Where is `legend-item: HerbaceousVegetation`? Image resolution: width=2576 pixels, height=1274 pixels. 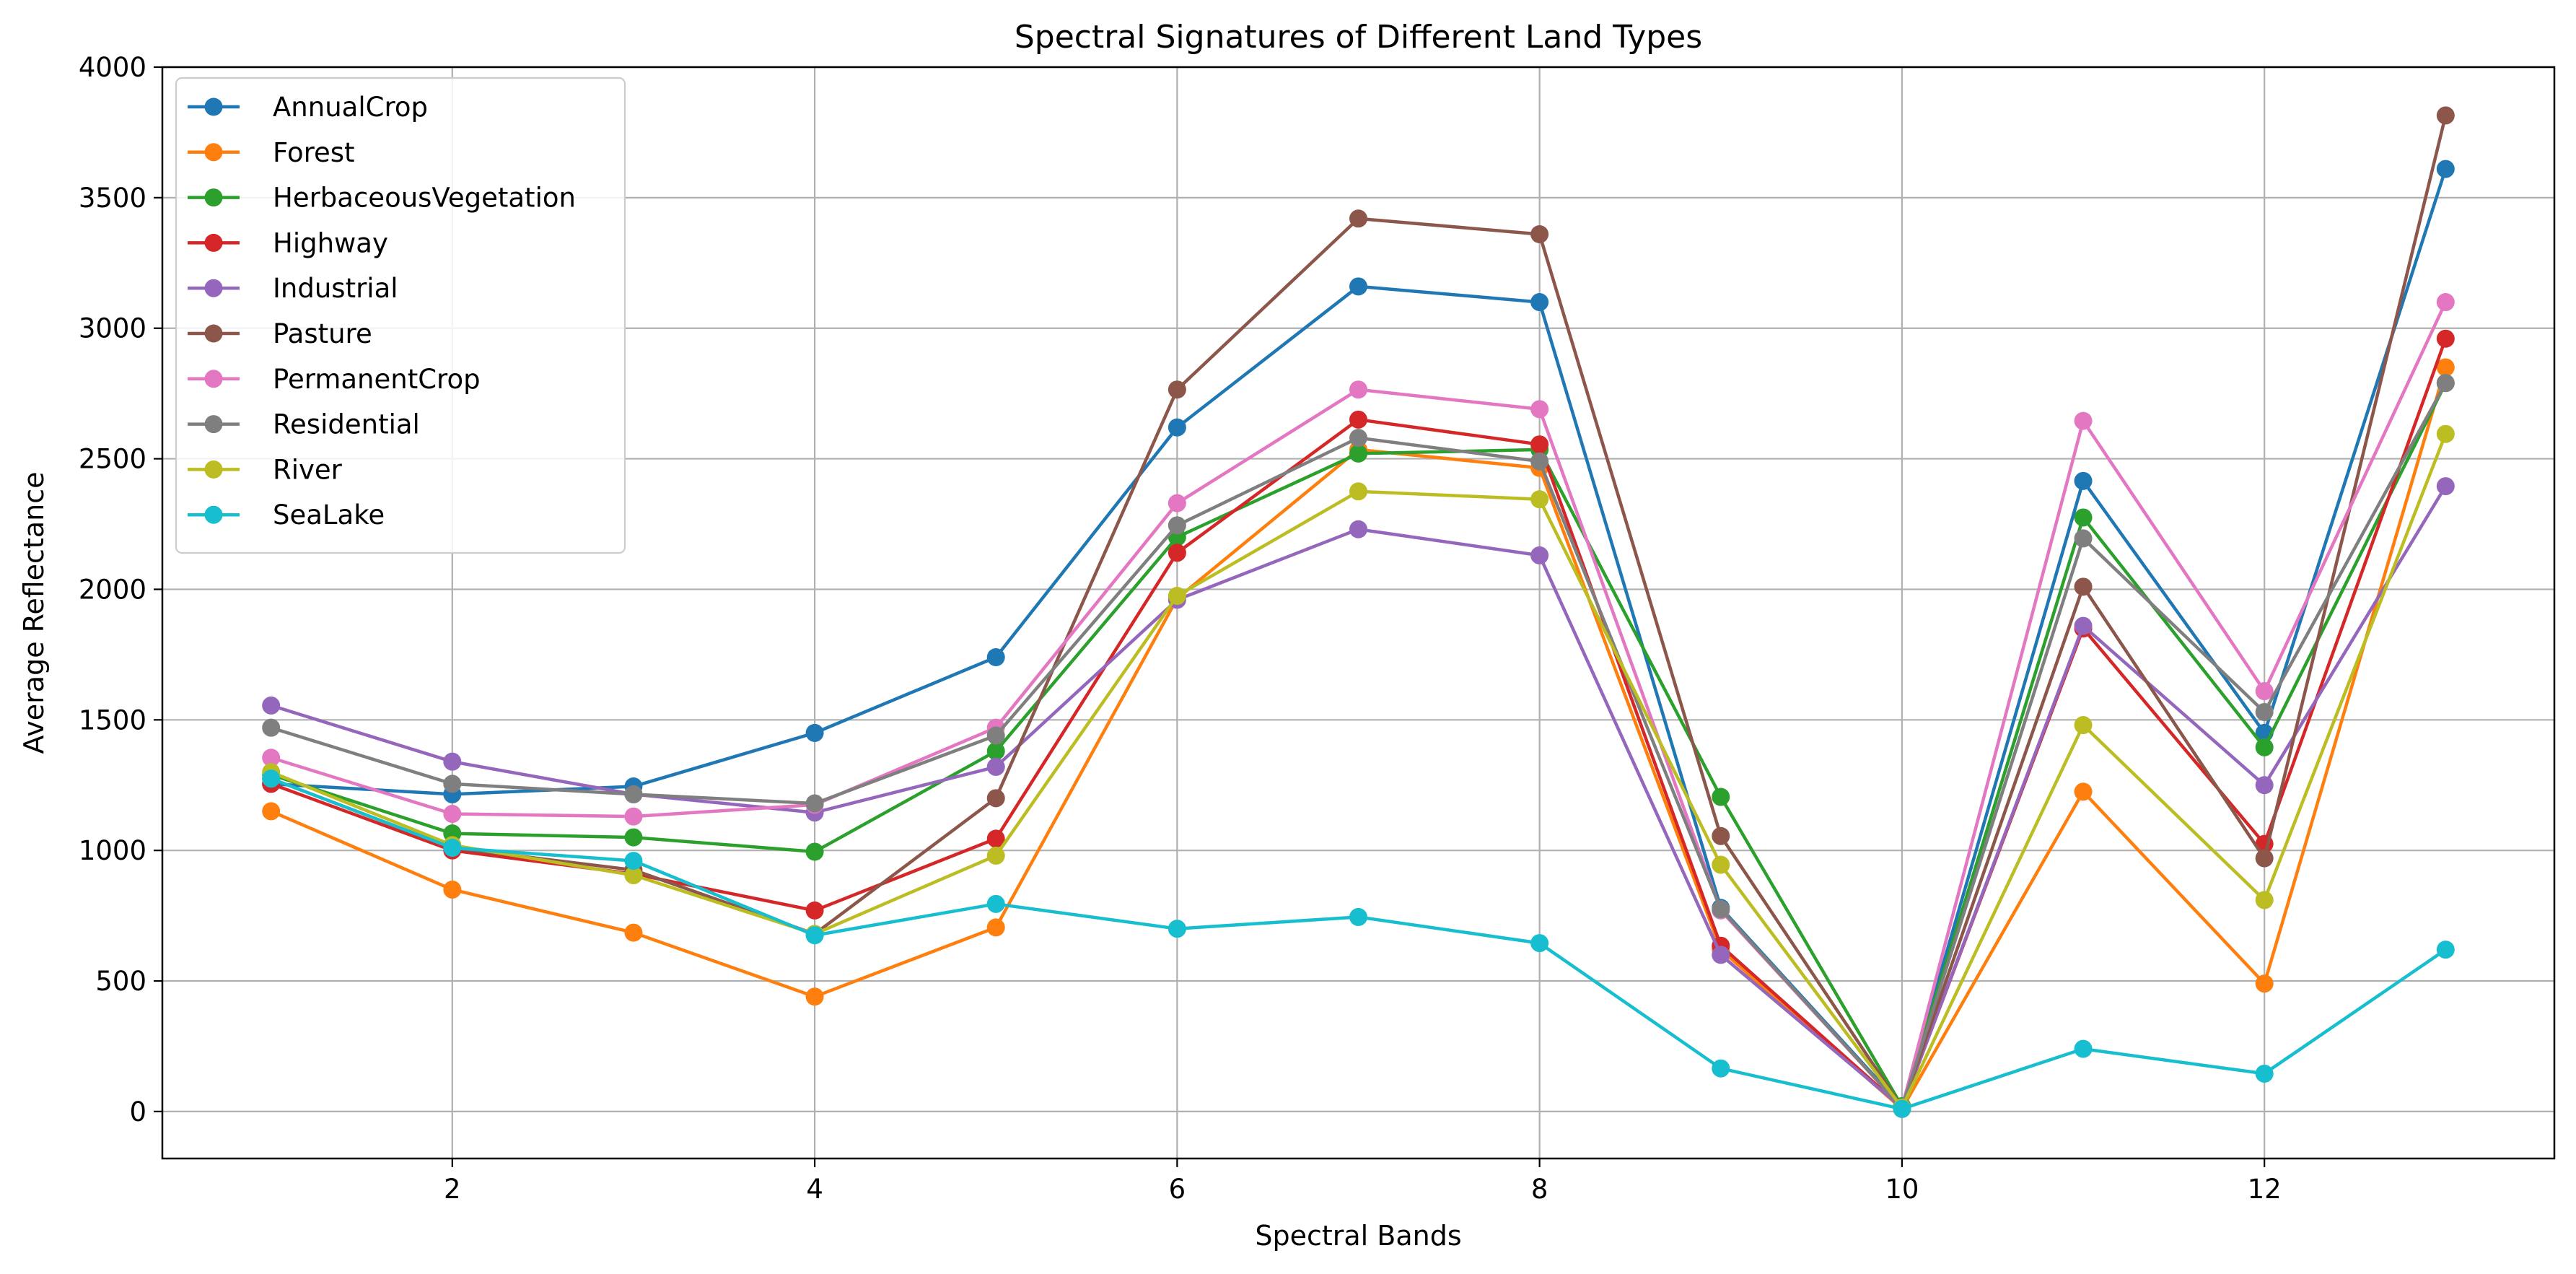
legend-item: HerbaceousVegetation is located at coordinates (382, 198).